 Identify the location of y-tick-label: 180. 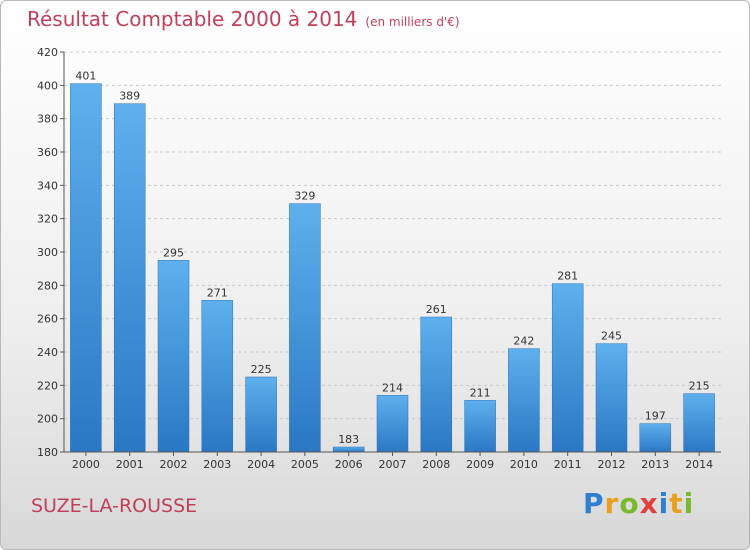
(47, 452).